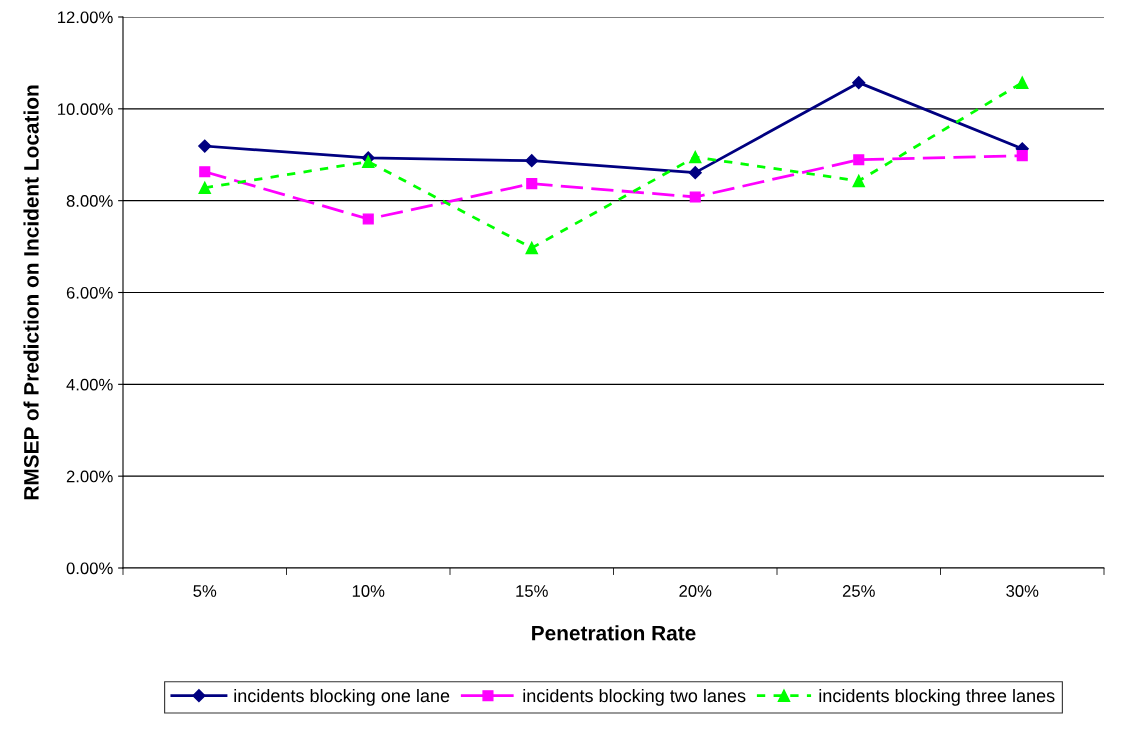 The height and width of the screenshot is (729, 1130). Describe the element at coordinates (1022, 591) in the screenshot. I see `x-tick-label: 30%` at that location.